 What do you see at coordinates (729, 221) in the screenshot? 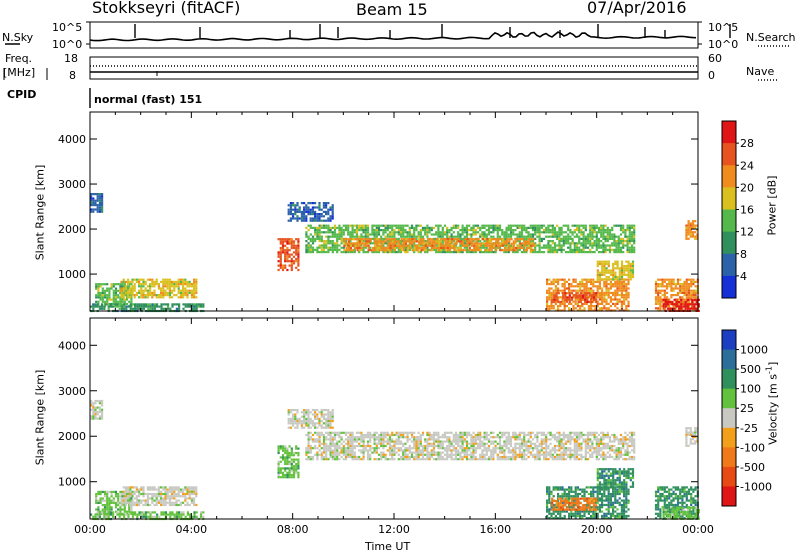
I see `power-colorbar-segment` at bounding box center [729, 221].